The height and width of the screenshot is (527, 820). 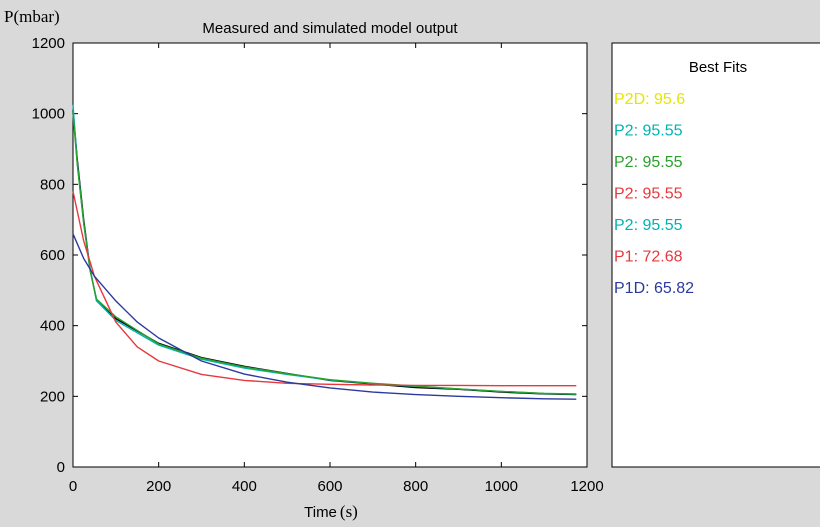 I want to click on y-tick-label: 800, so click(x=52, y=184).